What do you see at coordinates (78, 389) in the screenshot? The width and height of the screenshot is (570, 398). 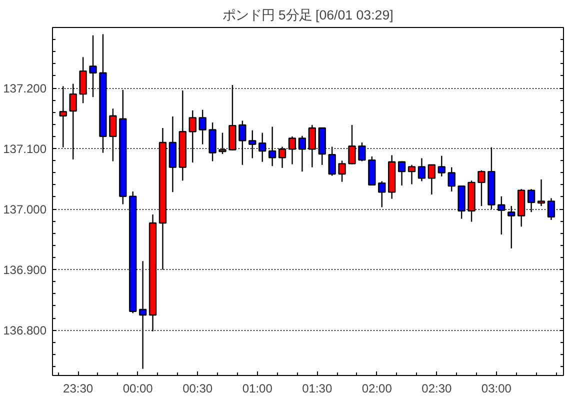 I see `x-tick-label: 23:30` at bounding box center [78, 389].